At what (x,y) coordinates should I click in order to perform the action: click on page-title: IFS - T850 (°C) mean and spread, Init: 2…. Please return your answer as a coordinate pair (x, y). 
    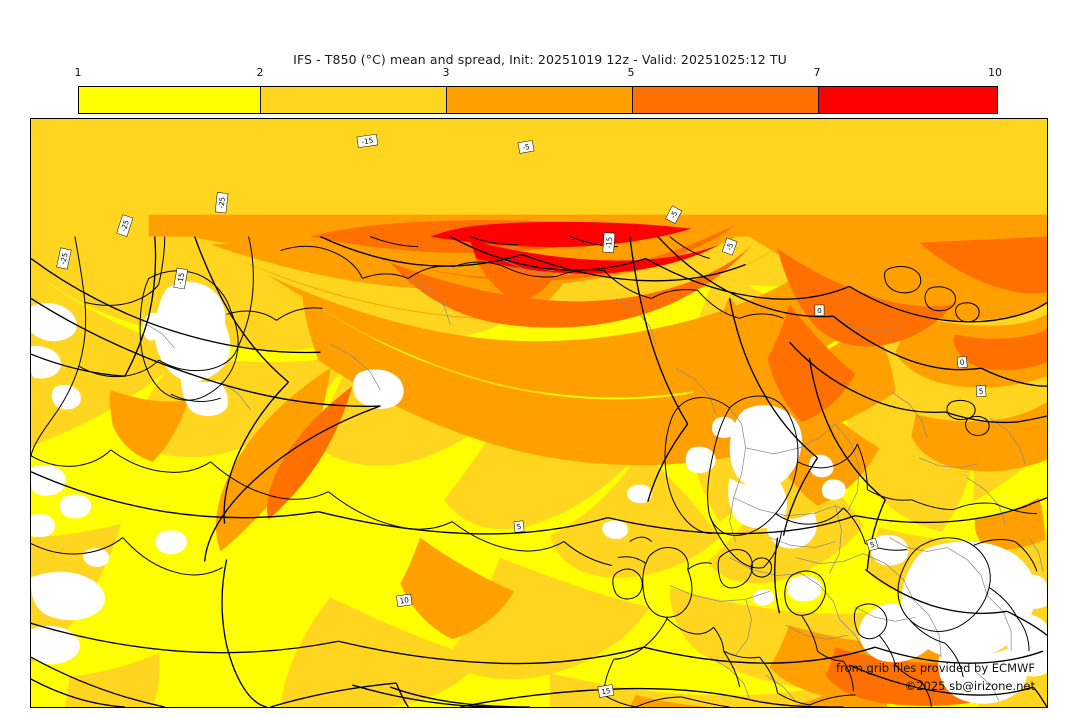
    Looking at the image, I should click on (540, 59).